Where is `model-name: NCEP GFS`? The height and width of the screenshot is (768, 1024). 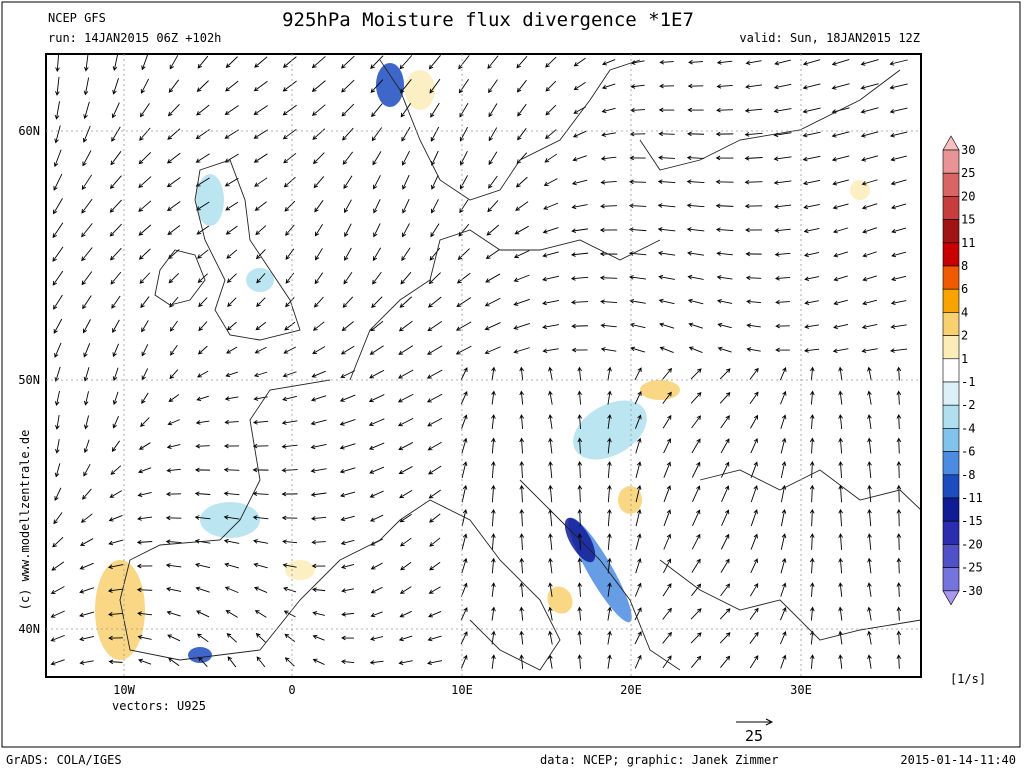 model-name: NCEP GFS is located at coordinates (77, 18).